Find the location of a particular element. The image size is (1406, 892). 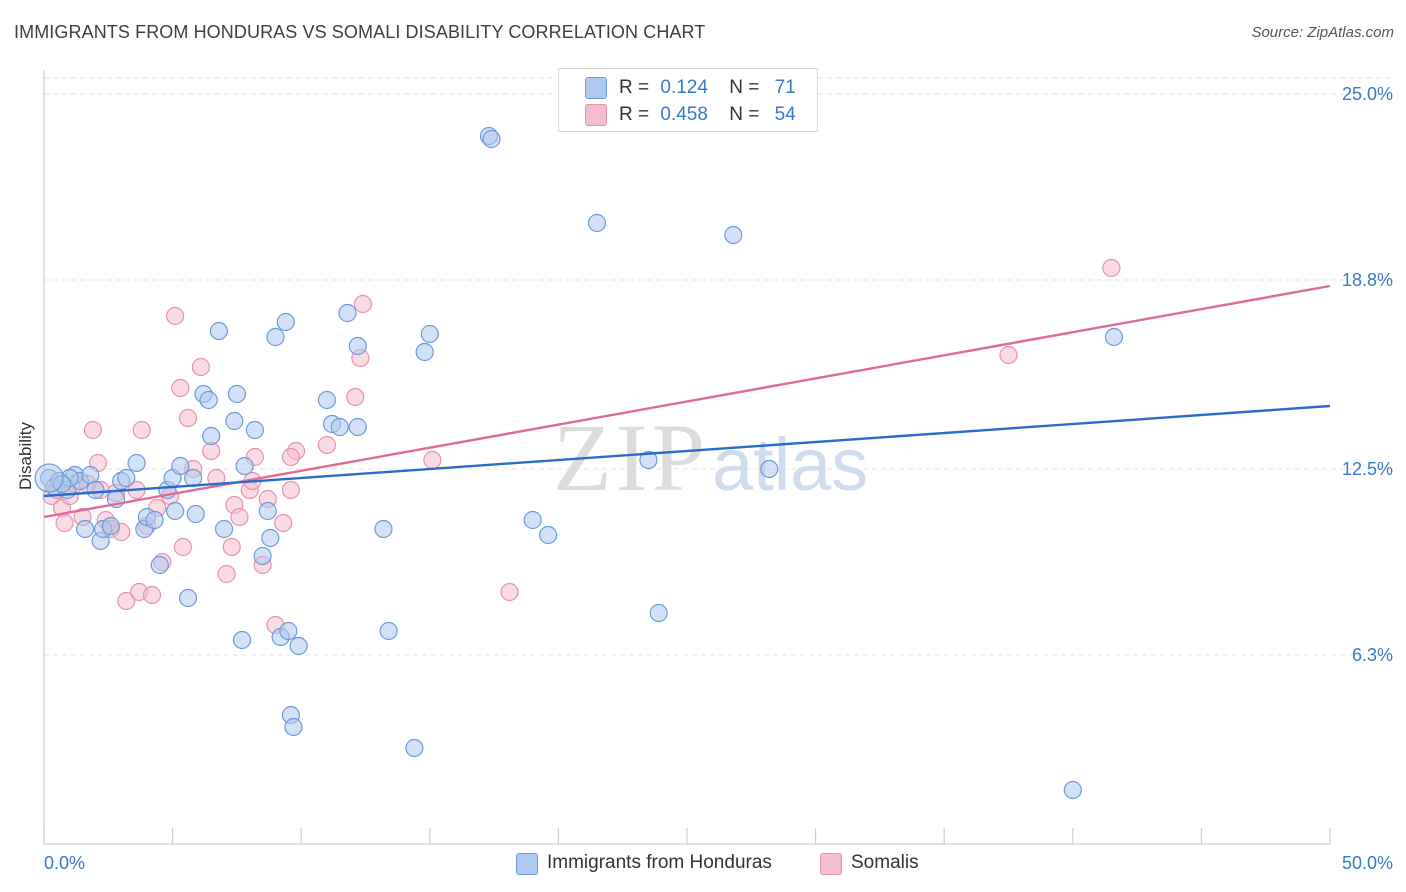

y-tick-label: 18.8% is located at coordinates (1367, 280).